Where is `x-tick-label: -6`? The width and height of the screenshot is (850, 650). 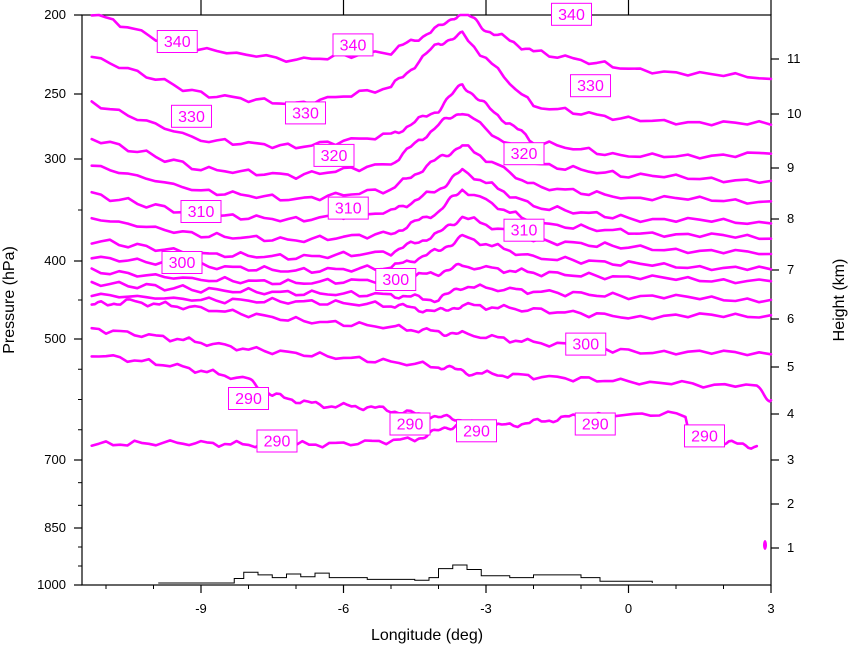
x-tick-label: -6 is located at coordinates (344, 608).